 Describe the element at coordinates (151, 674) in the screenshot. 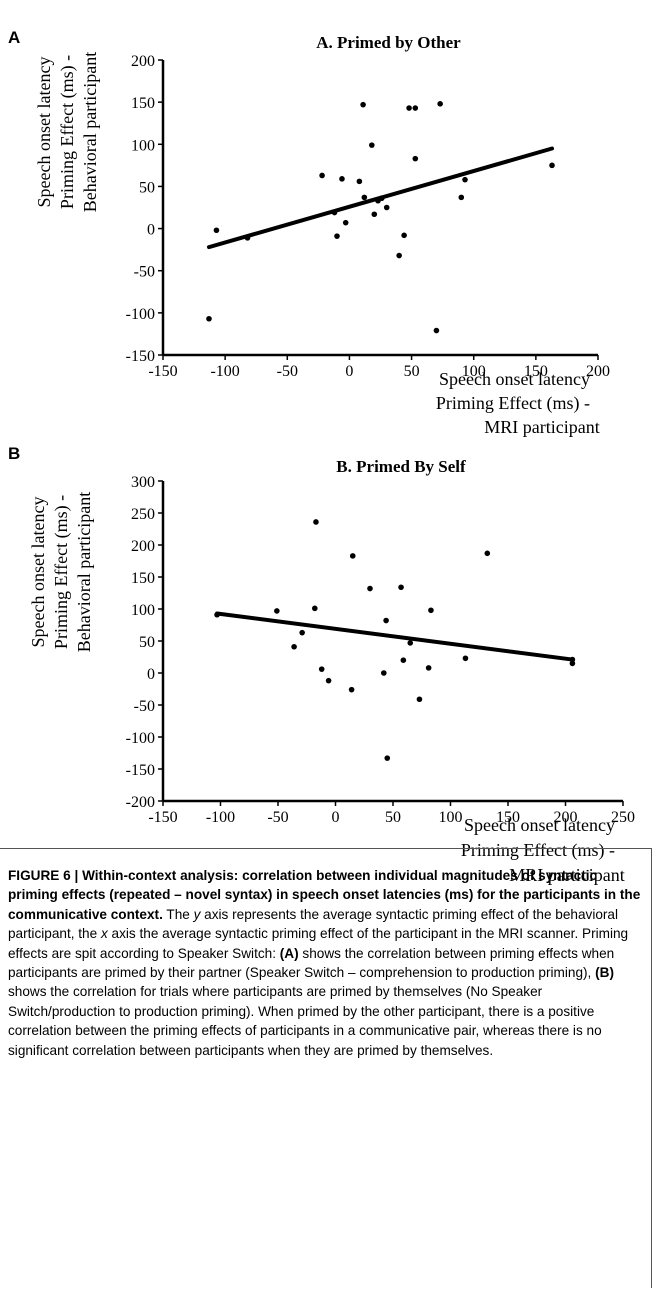

I see `y-tick-label: 0` at that location.